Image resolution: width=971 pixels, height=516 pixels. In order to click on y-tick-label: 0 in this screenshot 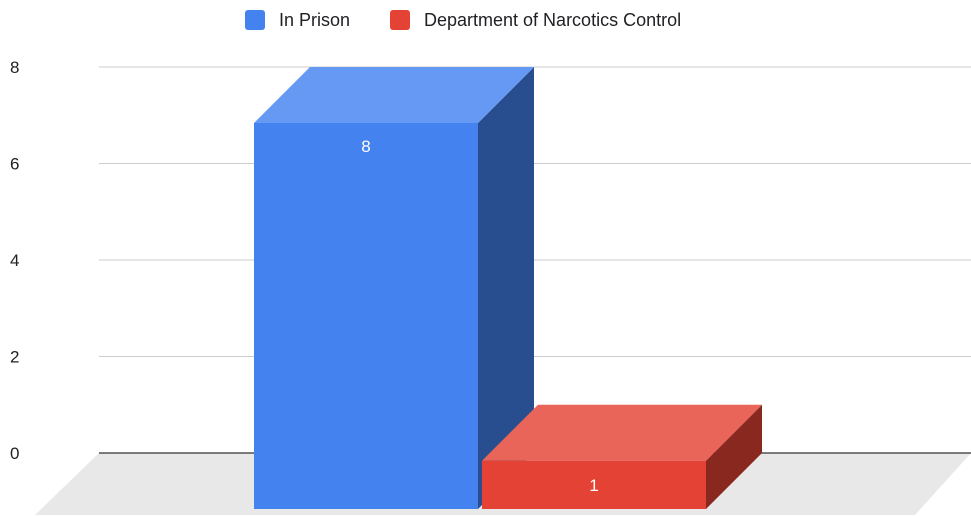, I will do `click(14, 453)`.